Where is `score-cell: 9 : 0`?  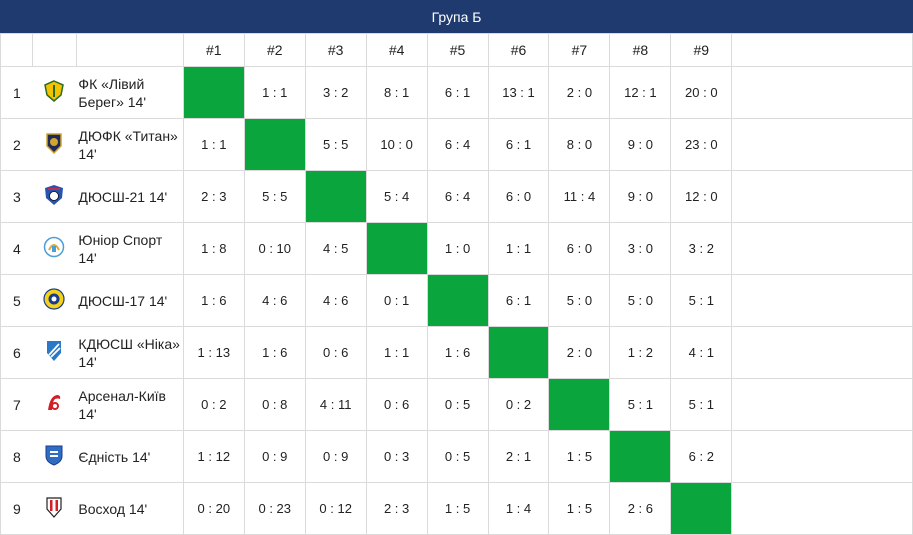
score-cell: 9 : 0 is located at coordinates (640, 196).